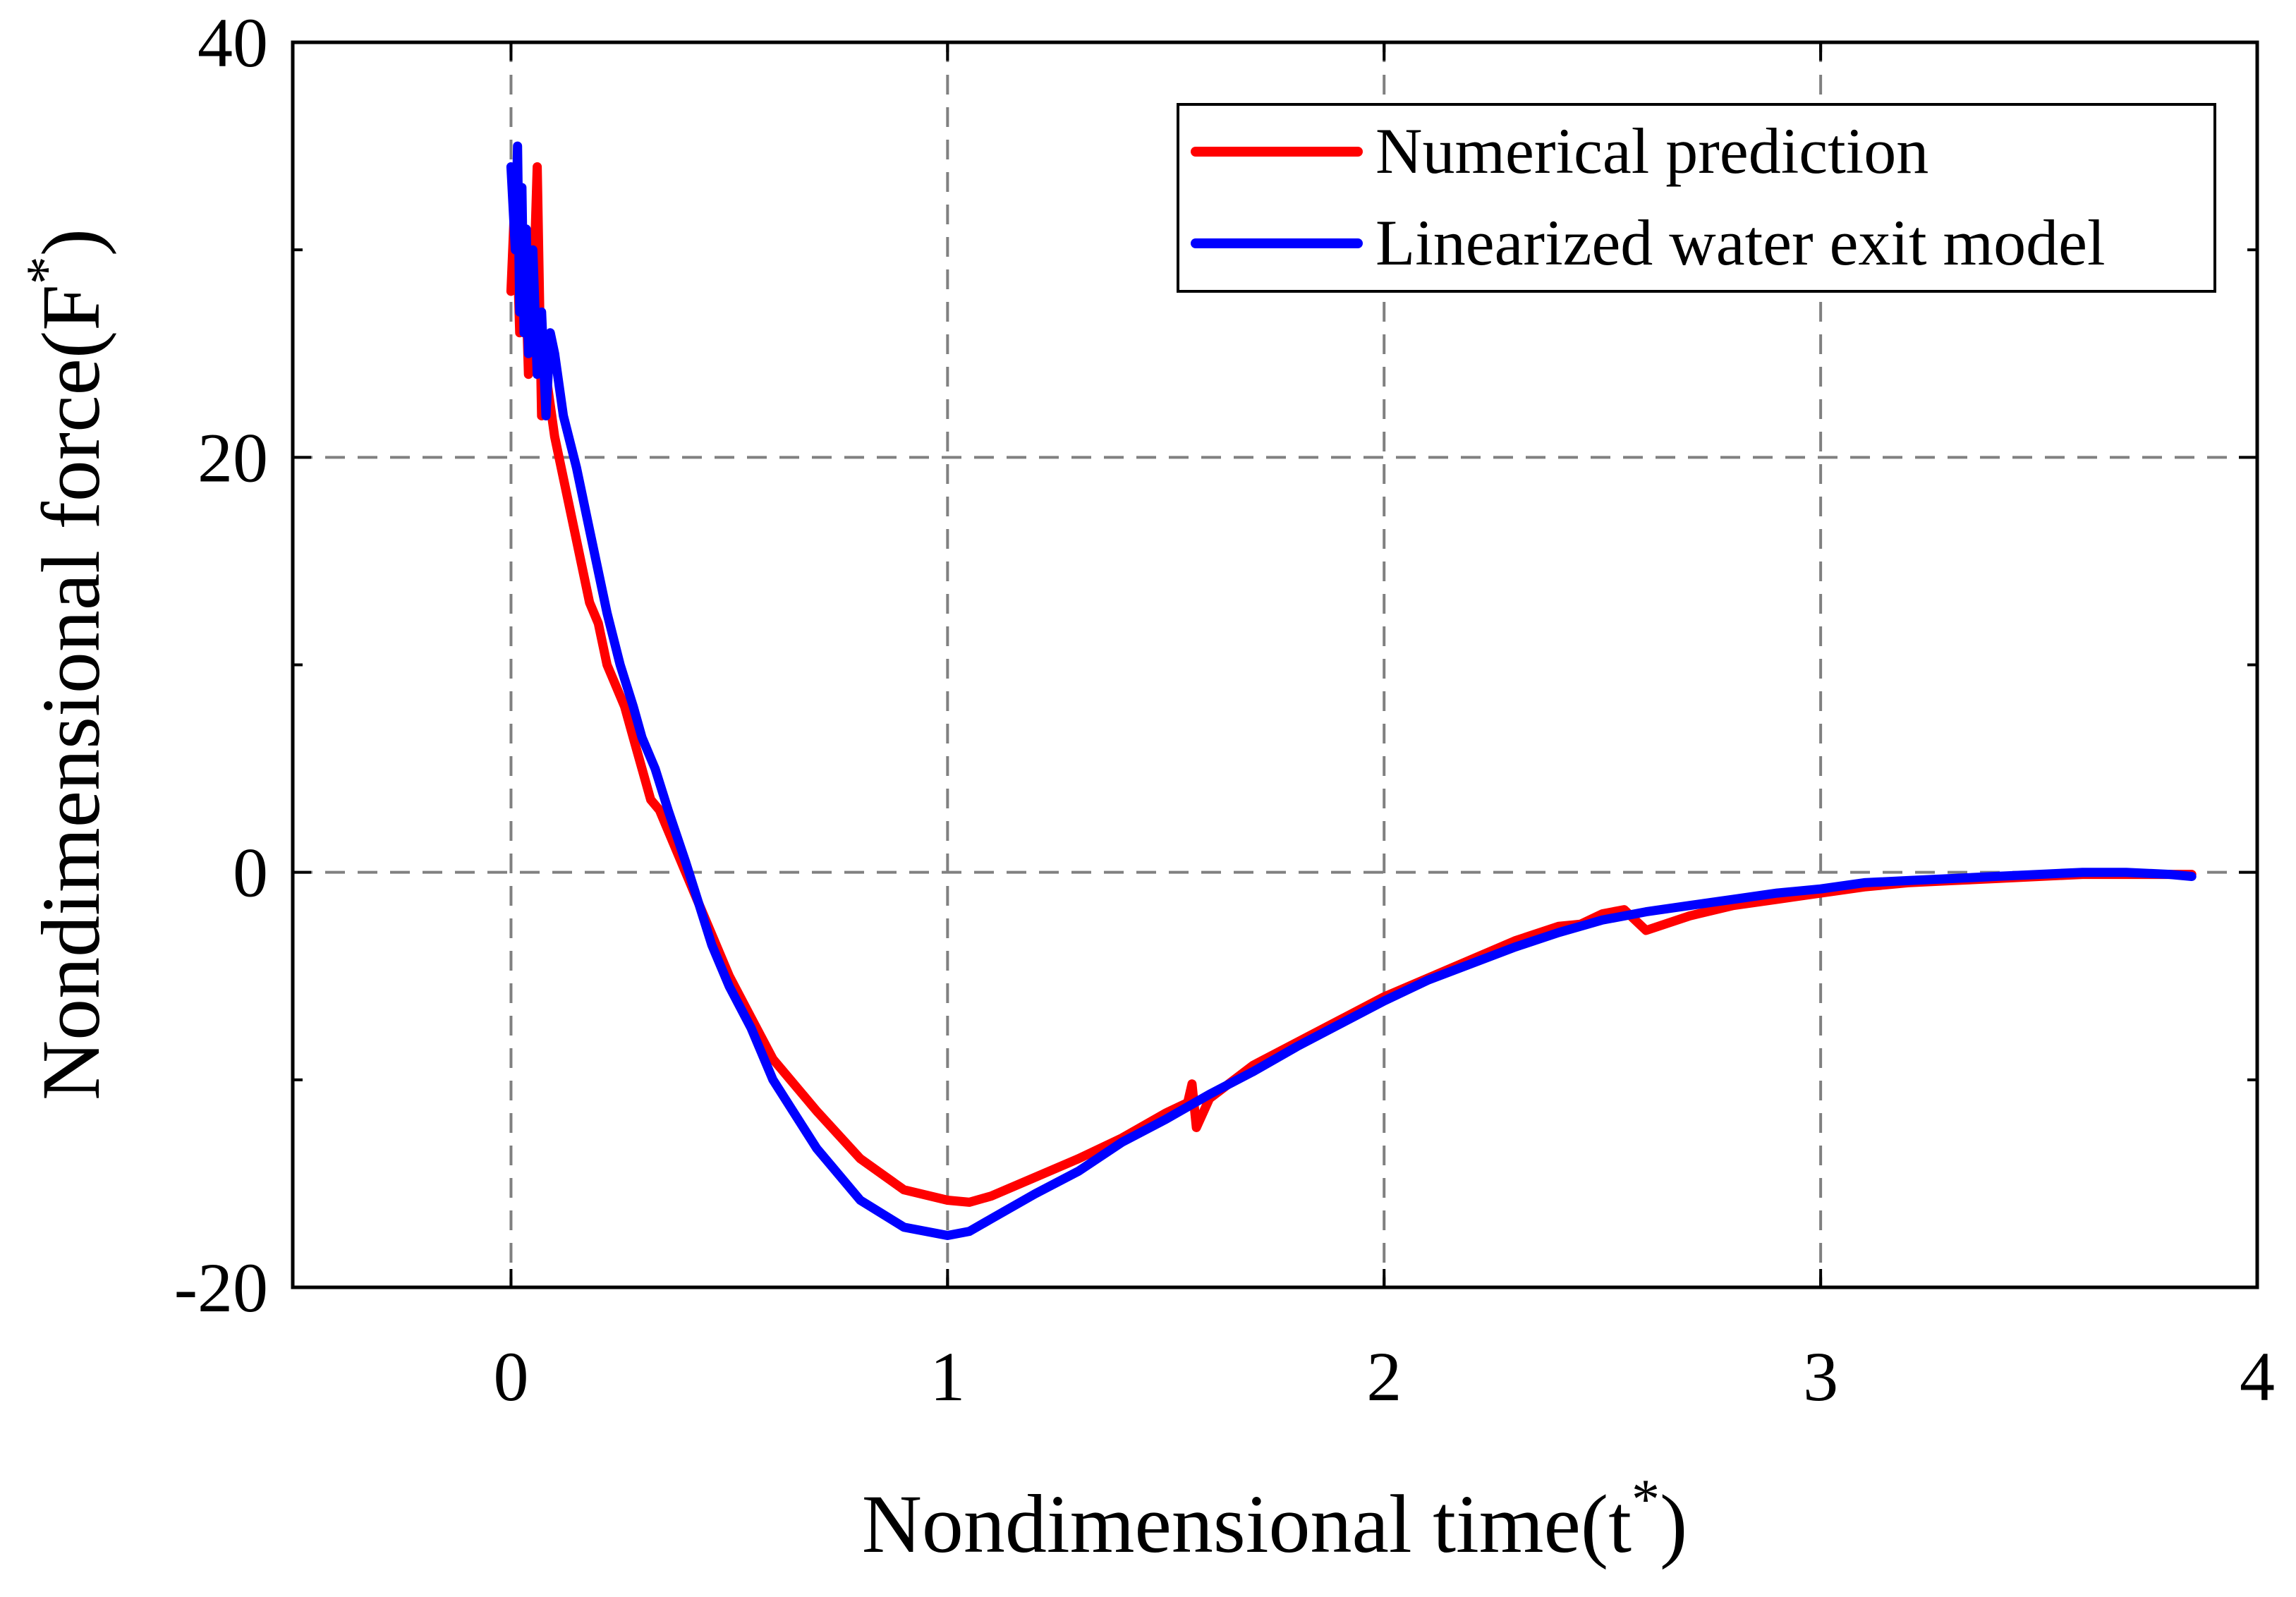  What do you see at coordinates (1651, 151) in the screenshot?
I see `legend-label-numerical-prediction: Numerical prediction` at bounding box center [1651, 151].